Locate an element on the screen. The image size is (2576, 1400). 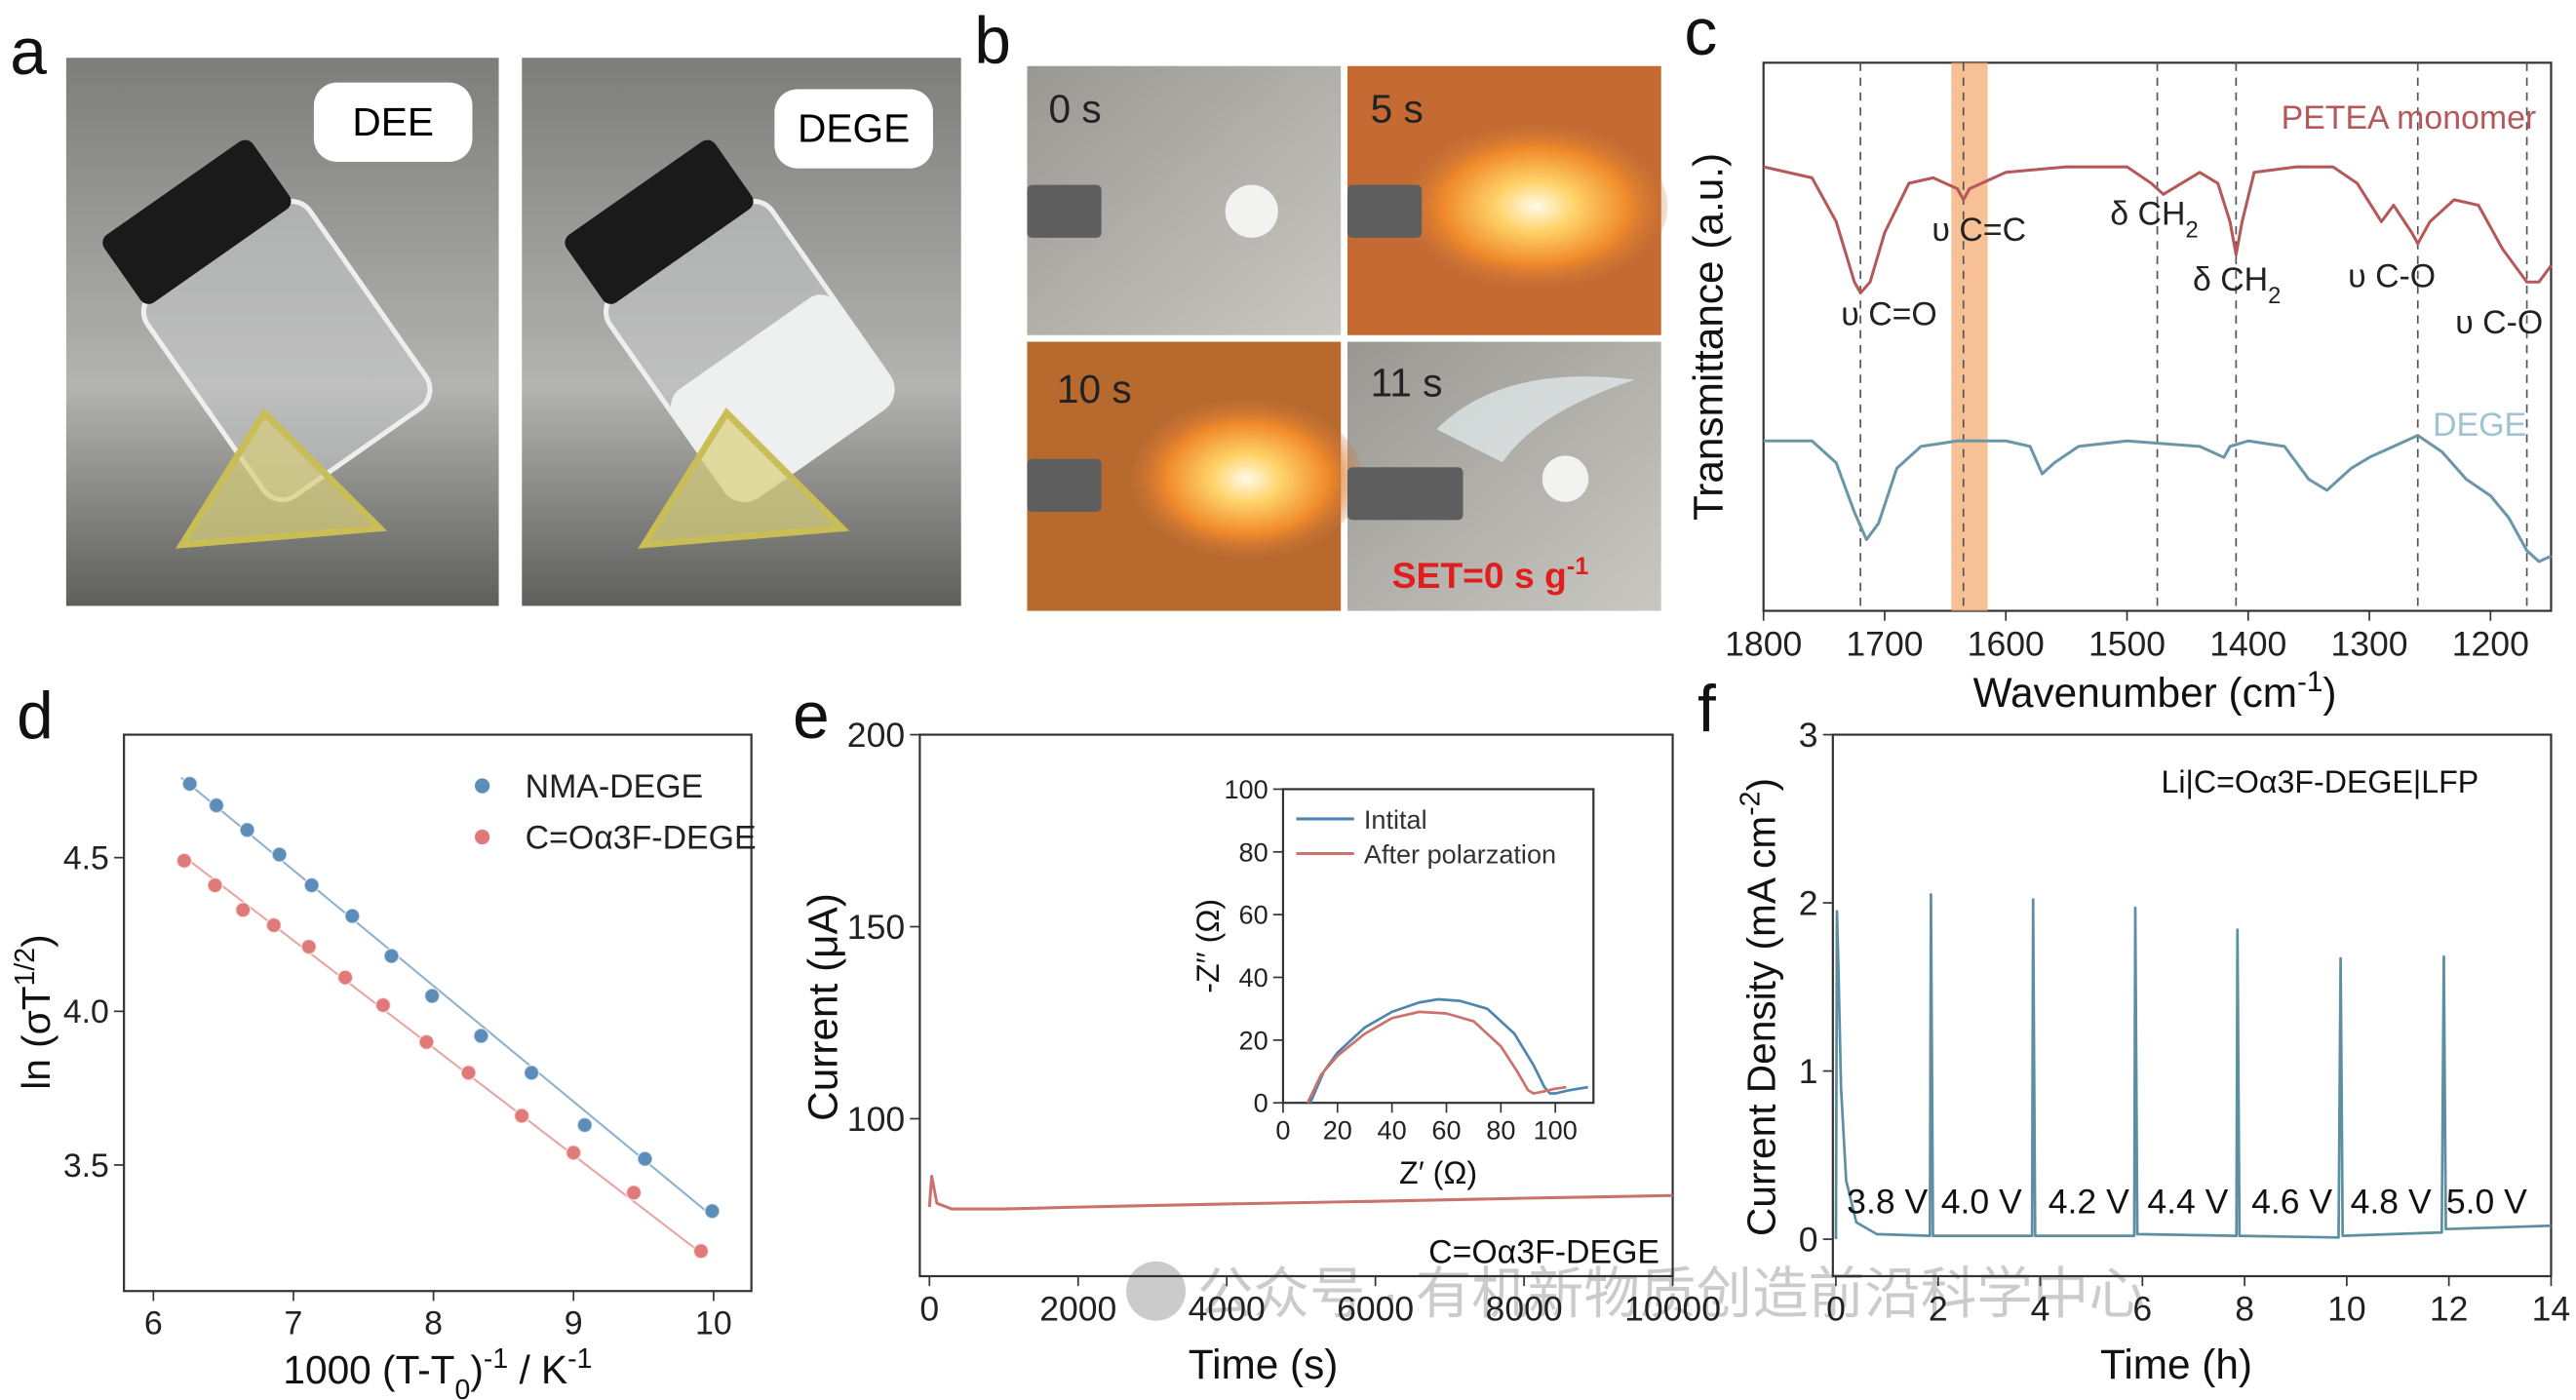
y-tick-label: 80 is located at coordinates (1253, 852).